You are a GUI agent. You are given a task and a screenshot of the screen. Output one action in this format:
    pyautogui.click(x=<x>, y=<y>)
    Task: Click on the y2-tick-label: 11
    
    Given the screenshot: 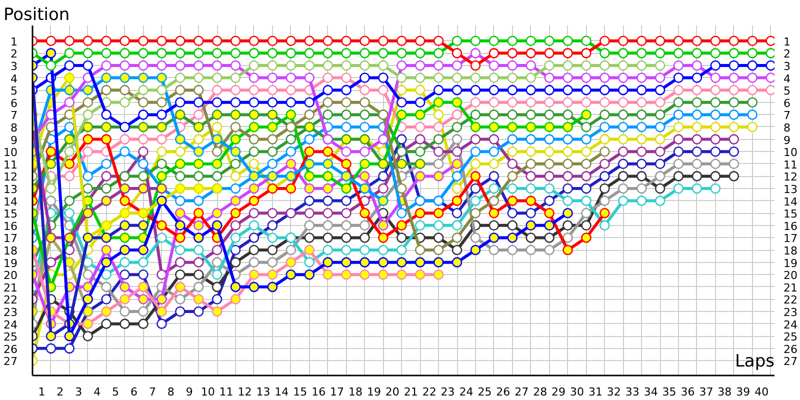 What is the action you would take?
    pyautogui.click(x=791, y=165)
    